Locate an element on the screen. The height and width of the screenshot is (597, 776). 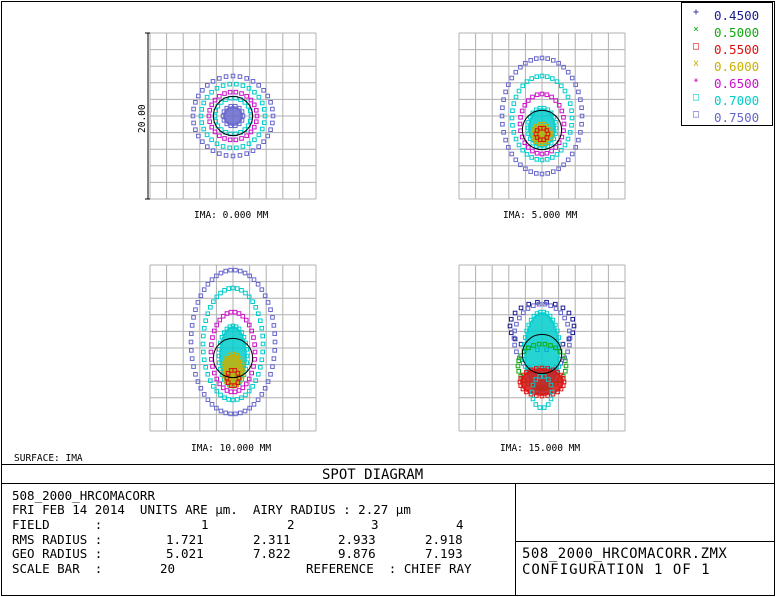
geo-value-1: 5.021 is located at coordinates (185, 553).